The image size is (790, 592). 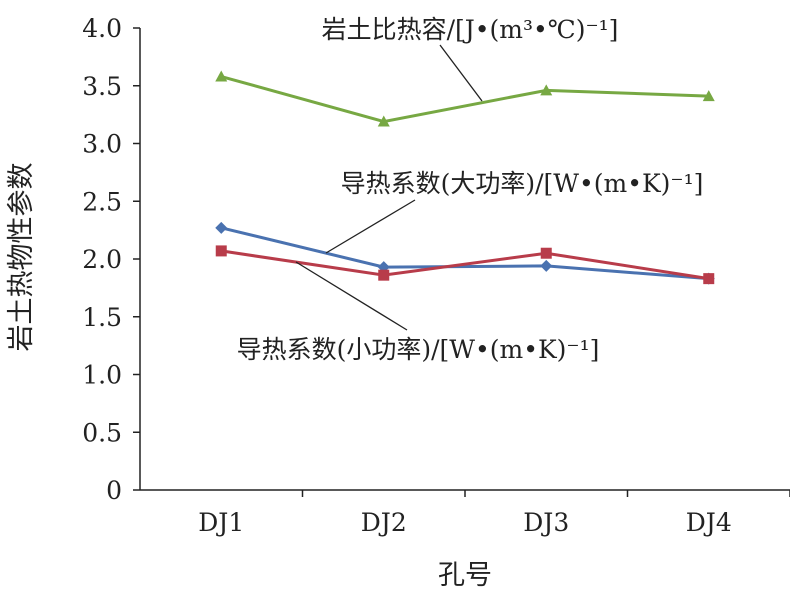 I want to click on series-label-conductivity-low: 导热系数(小功率)/[W•(m•K)⁻¹], so click(x=418, y=349).